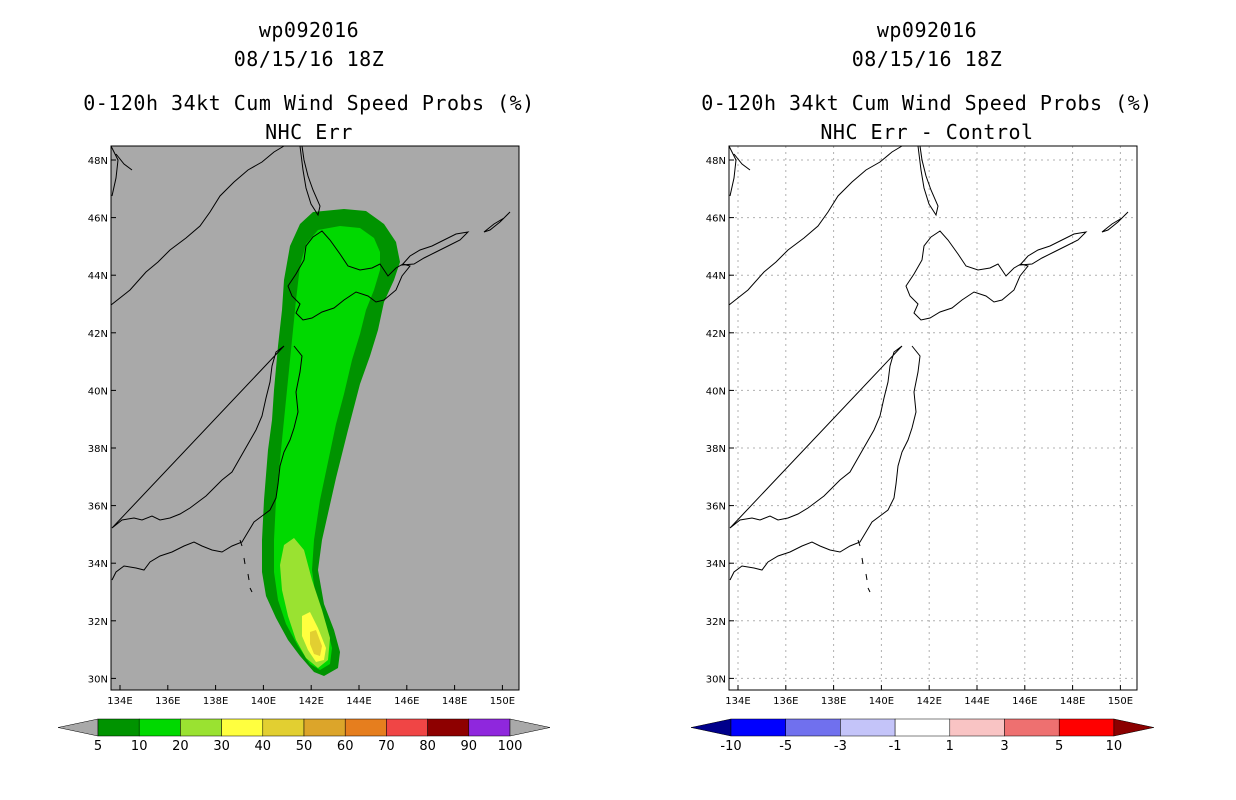 This screenshot has height=800, width=1236. What do you see at coordinates (785, 746) in the screenshot?
I see `colorbar-label: -5` at bounding box center [785, 746].